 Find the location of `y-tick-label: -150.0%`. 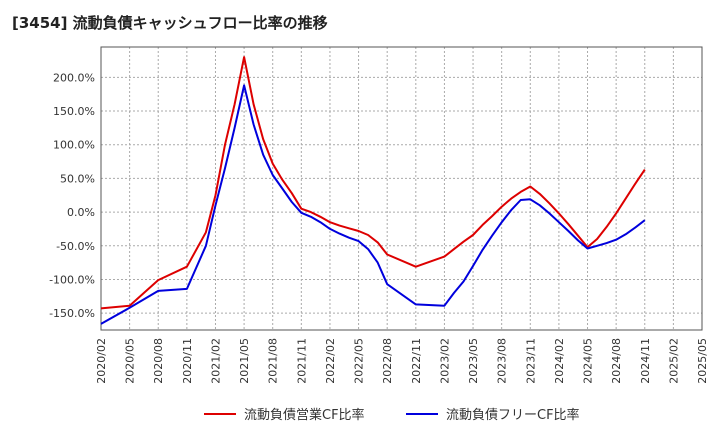

y-tick-label: -150.0% is located at coordinates (72, 313).